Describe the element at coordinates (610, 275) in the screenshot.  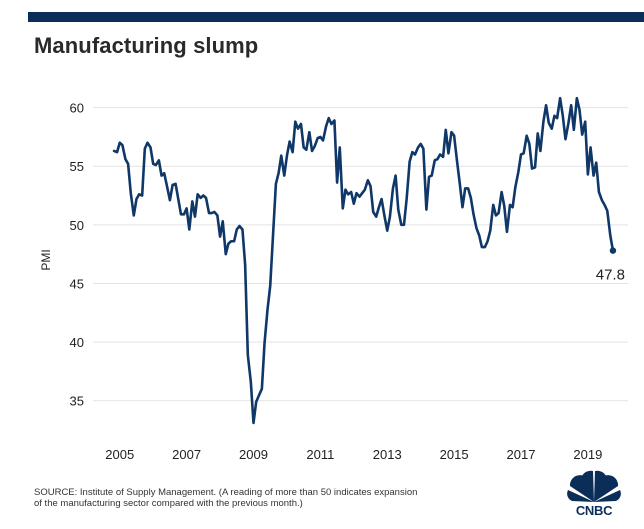
I see `latest-value-label: 47.8` at that location.